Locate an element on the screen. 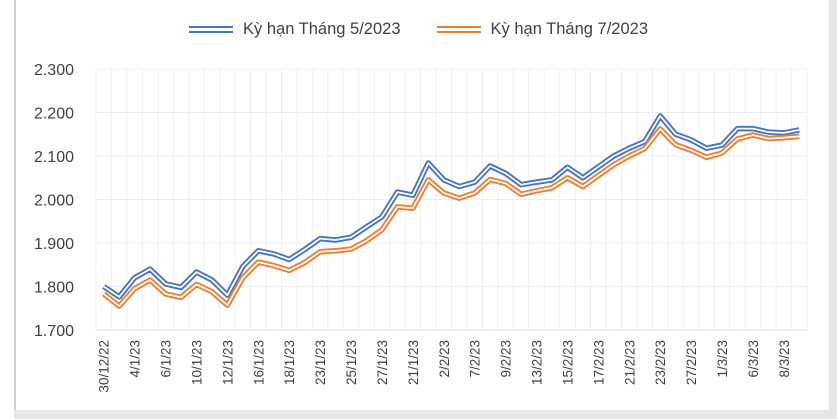  x-tick-label: 9/2/23 is located at coordinates (506, 359).